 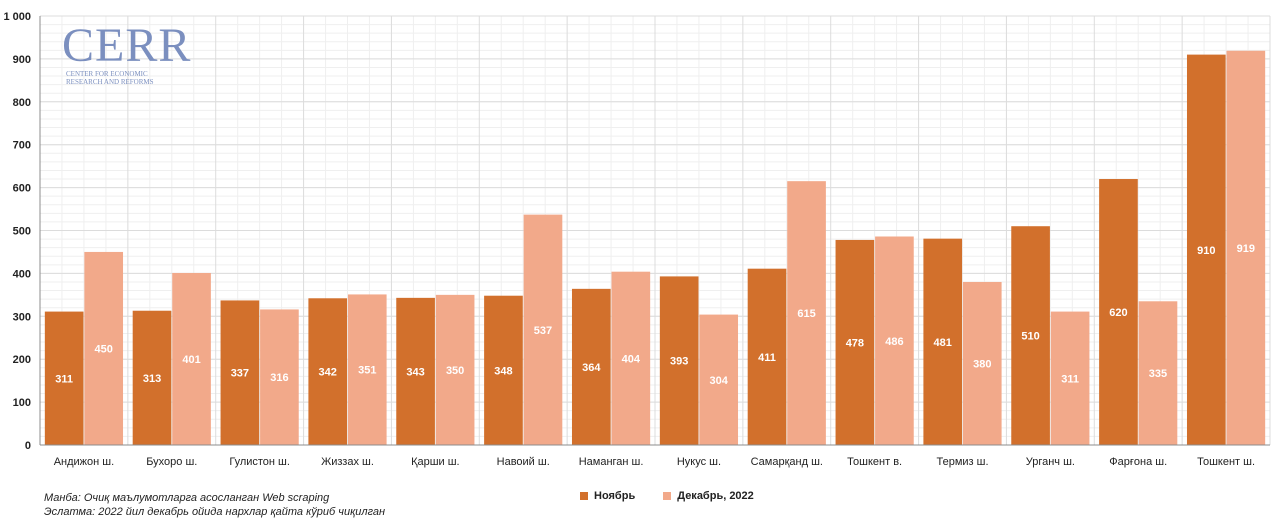 I want to click on logo-subtitle-line1: CENTER FOR ECONOMIC, so click(x=107, y=74).